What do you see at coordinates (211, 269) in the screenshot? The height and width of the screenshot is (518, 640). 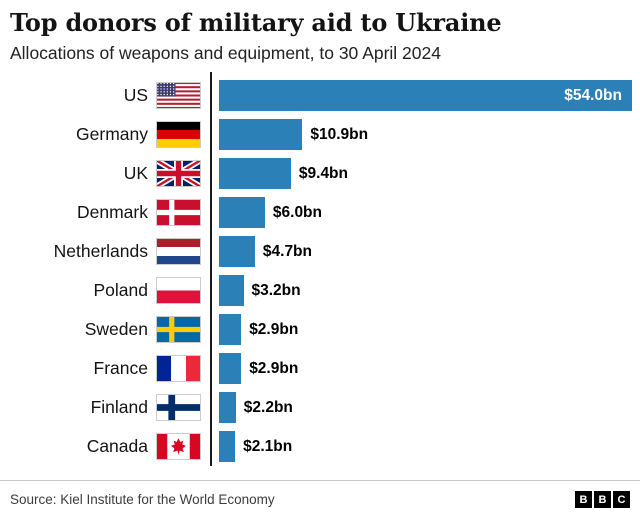 I see `y-axis-line` at bounding box center [211, 269].